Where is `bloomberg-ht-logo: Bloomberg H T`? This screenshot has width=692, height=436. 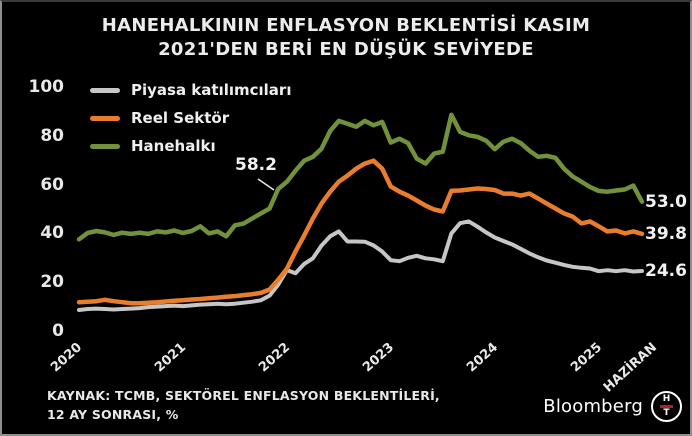 bloomberg-ht-logo: Bloomberg H T is located at coordinates (612, 406).